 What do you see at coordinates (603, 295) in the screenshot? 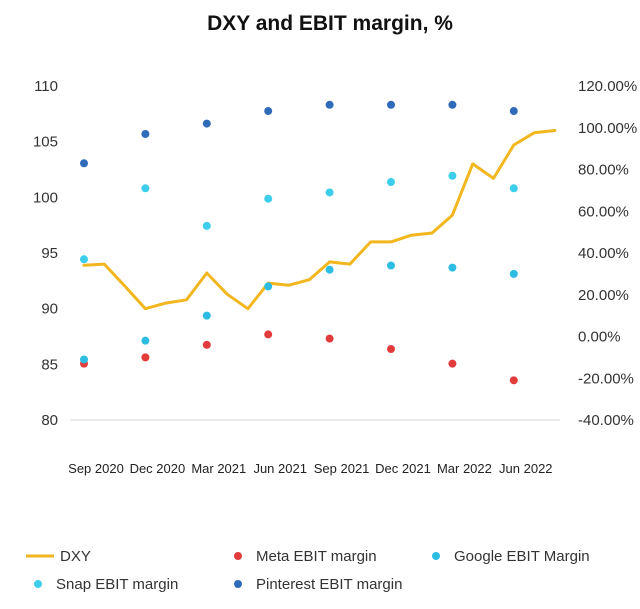
I see `right-tick-label: 20.00%` at bounding box center [603, 295].